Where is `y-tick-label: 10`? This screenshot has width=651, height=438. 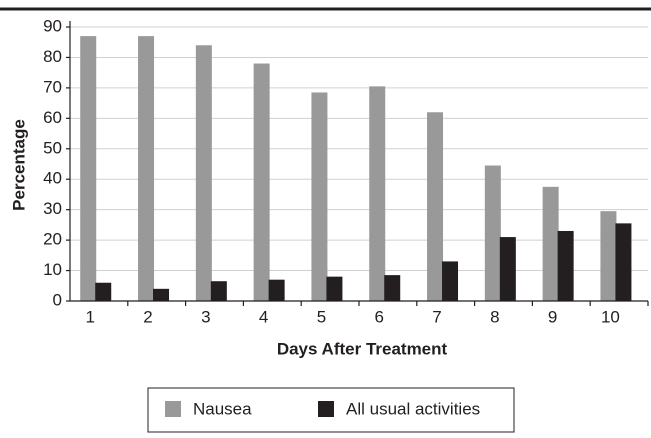
y-tick-label: 10 is located at coordinates (52, 269).